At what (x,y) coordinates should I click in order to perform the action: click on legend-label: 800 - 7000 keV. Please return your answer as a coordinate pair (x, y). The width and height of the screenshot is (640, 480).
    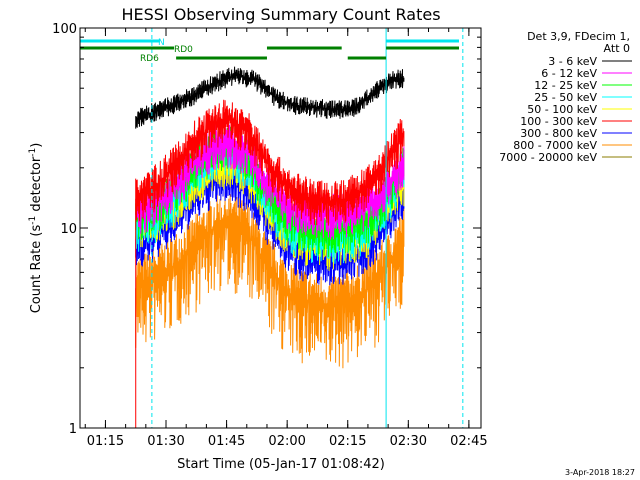
    Looking at the image, I should click on (555, 145).